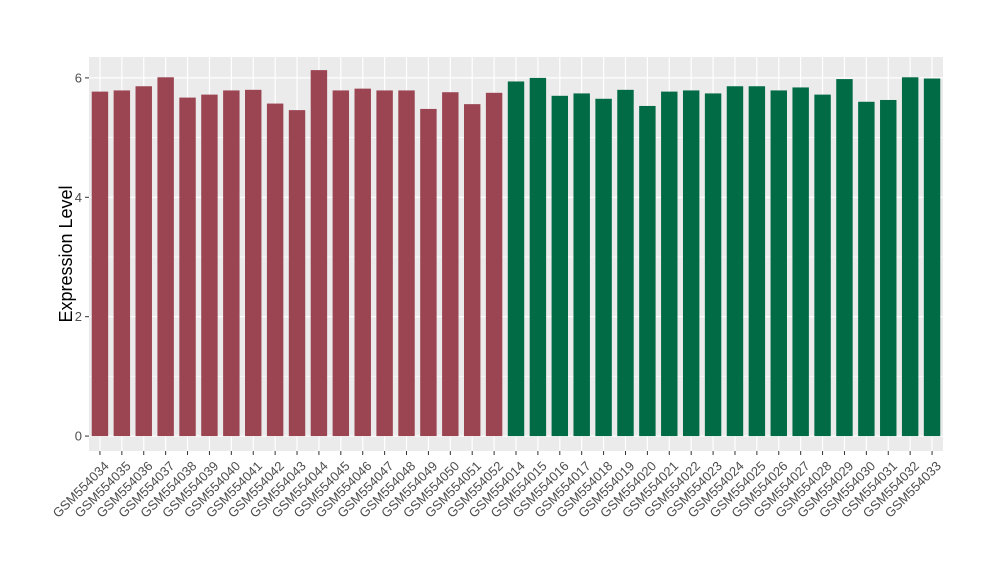 The image size is (1000, 585). I want to click on bar-GSM554052, so click(494, 264).